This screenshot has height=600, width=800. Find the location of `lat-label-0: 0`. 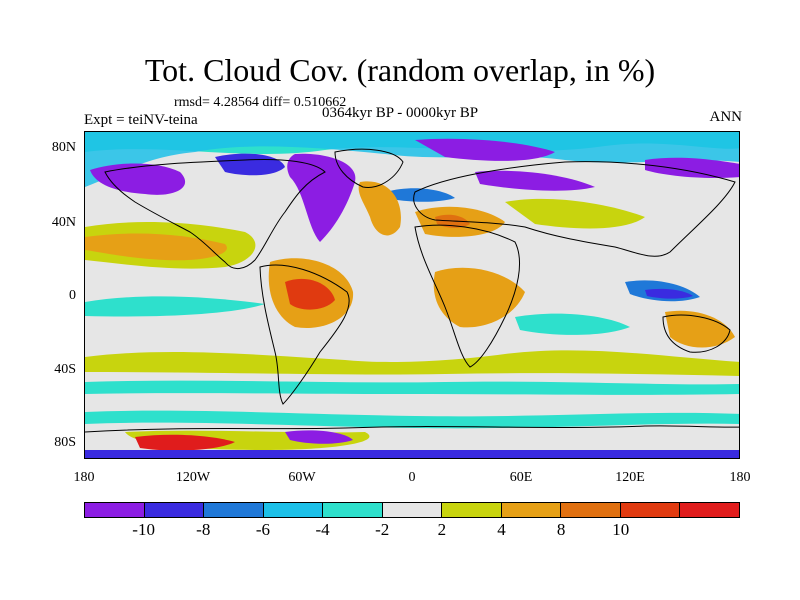

lat-label-0: 0 is located at coordinates (72, 295).